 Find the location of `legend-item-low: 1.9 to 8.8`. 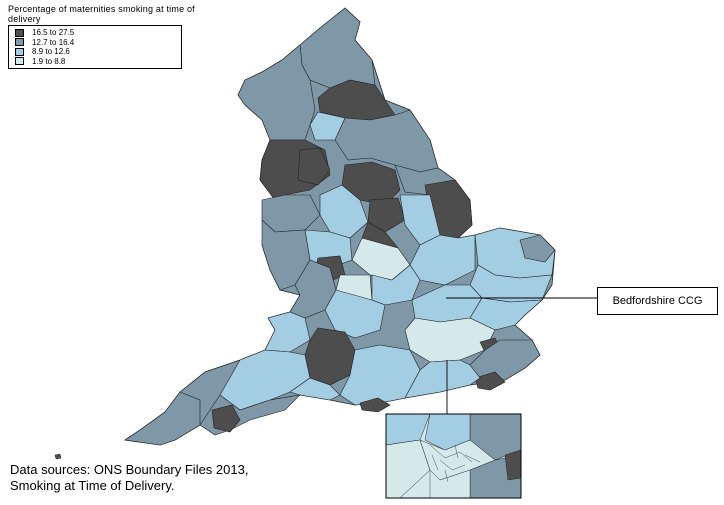

legend-item-low: 1.9 to 8.8 is located at coordinates (98, 62).